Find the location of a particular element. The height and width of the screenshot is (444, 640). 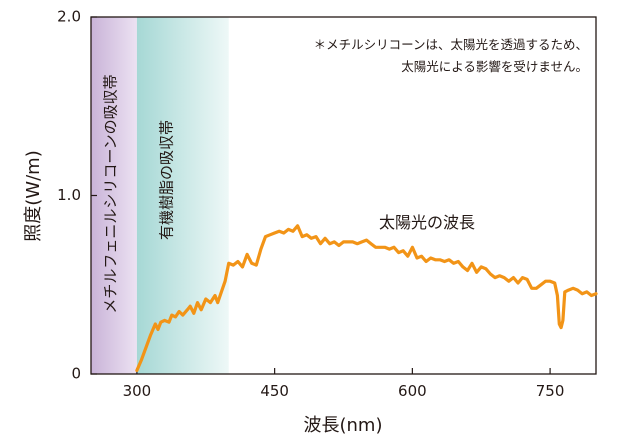

annotation-line-2: 太陽光による影響を受けません。 is located at coordinates (494, 66).